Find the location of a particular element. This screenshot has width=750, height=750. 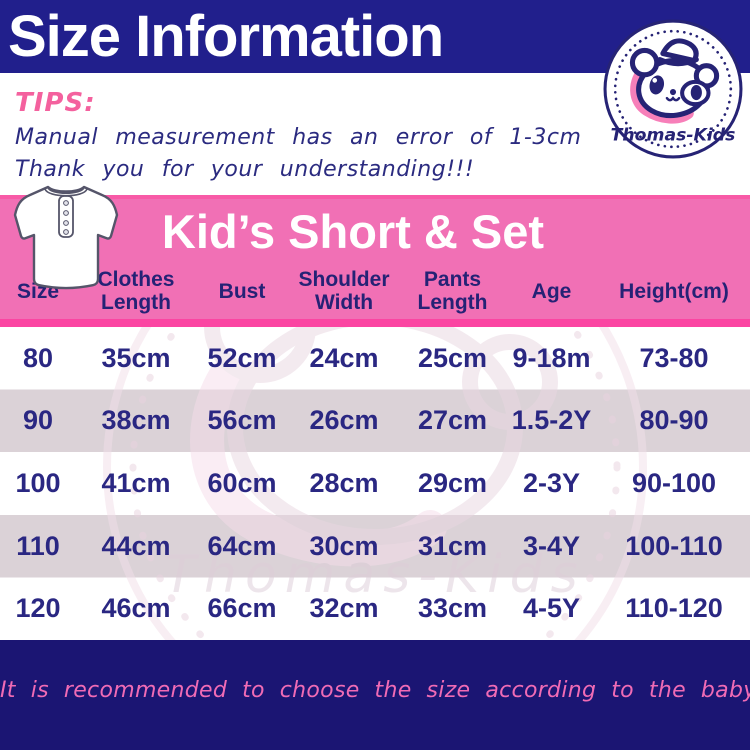

cell-age: 1.5-2Y is located at coordinates (551, 420).